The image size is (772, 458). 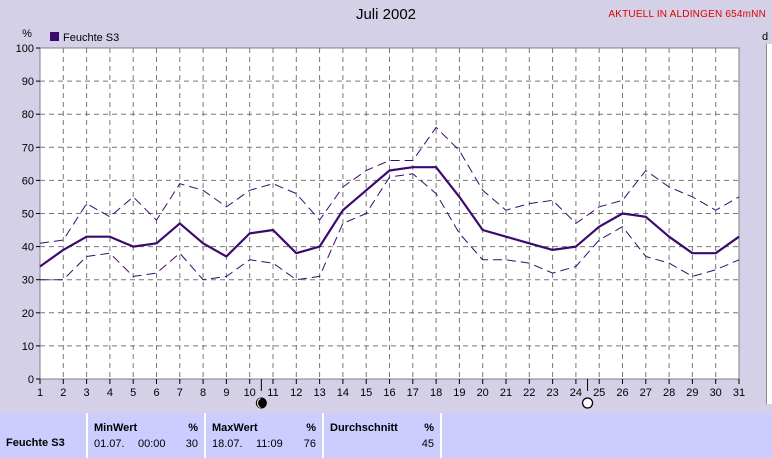 What do you see at coordinates (110, 393) in the screenshot?
I see `x-tick-label: 4` at bounding box center [110, 393].